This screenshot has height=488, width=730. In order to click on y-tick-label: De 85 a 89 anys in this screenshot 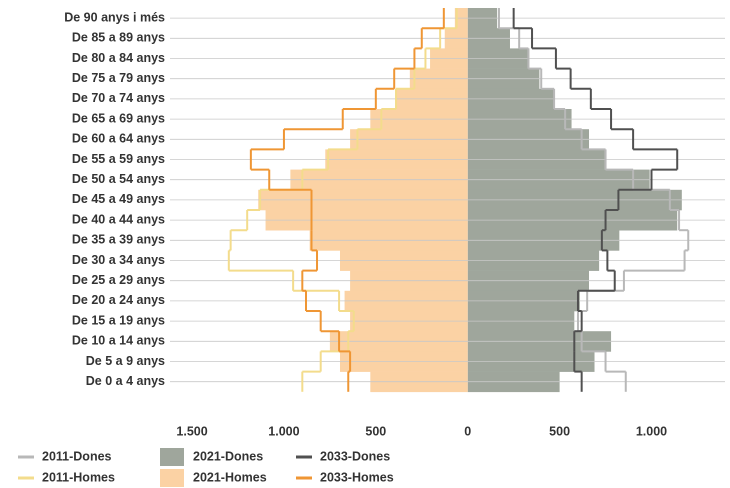, I will do `click(118, 38)`.